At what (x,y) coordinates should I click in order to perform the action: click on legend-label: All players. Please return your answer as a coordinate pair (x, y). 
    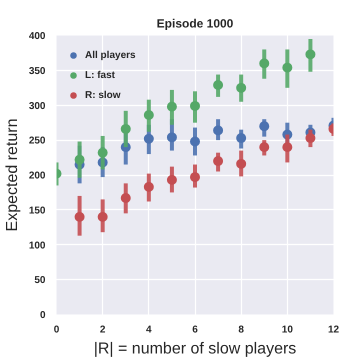
    Looking at the image, I should click on (110, 55).